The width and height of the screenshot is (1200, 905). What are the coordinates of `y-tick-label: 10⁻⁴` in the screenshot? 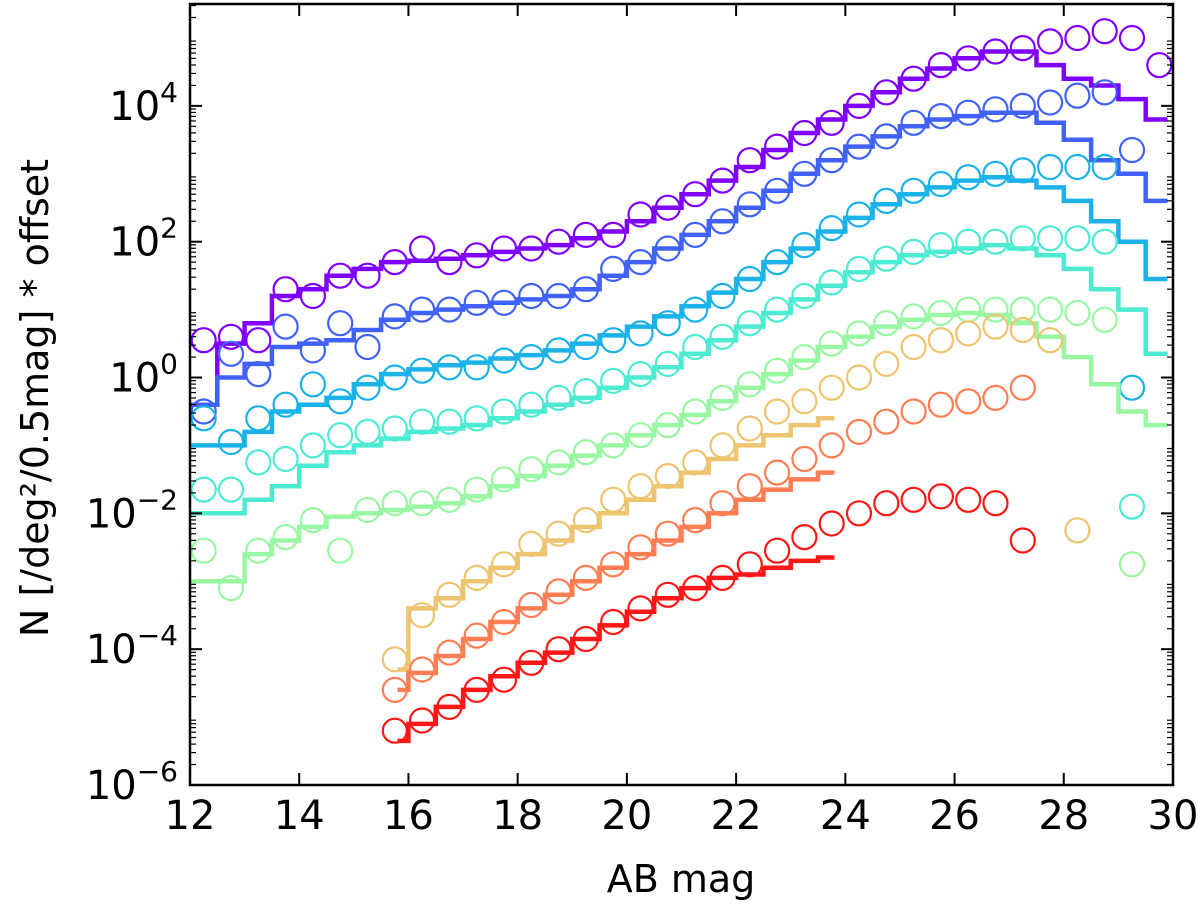 It's located at (132, 646).